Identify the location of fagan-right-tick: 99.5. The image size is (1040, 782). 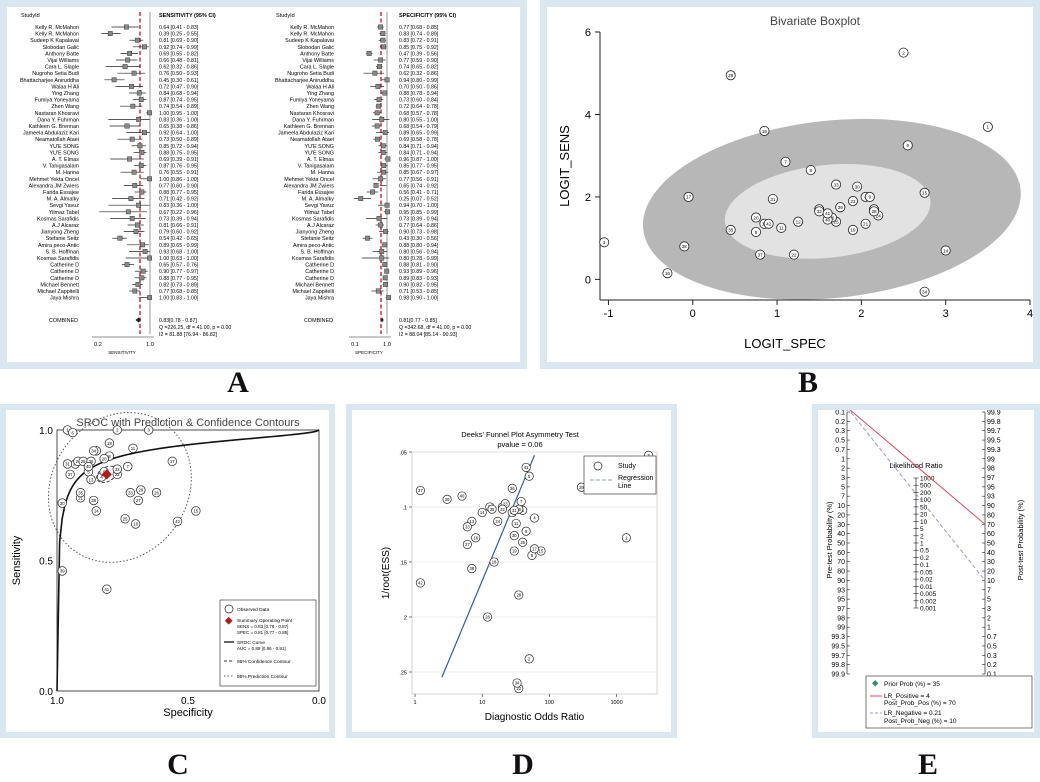
(994, 441).